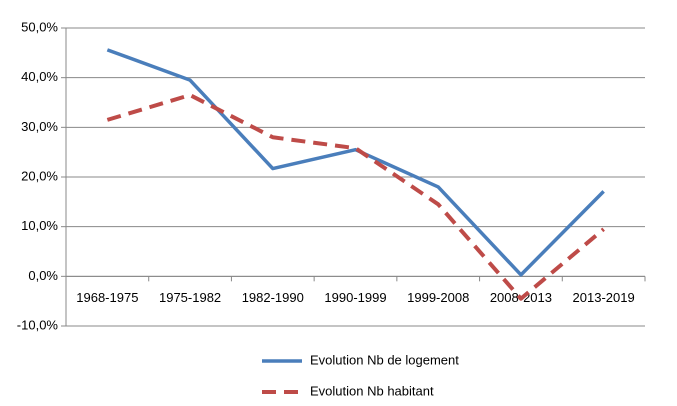 The width and height of the screenshot is (677, 406). What do you see at coordinates (43, 275) in the screenshot?
I see `y-tick-label: 0,0%` at bounding box center [43, 275].